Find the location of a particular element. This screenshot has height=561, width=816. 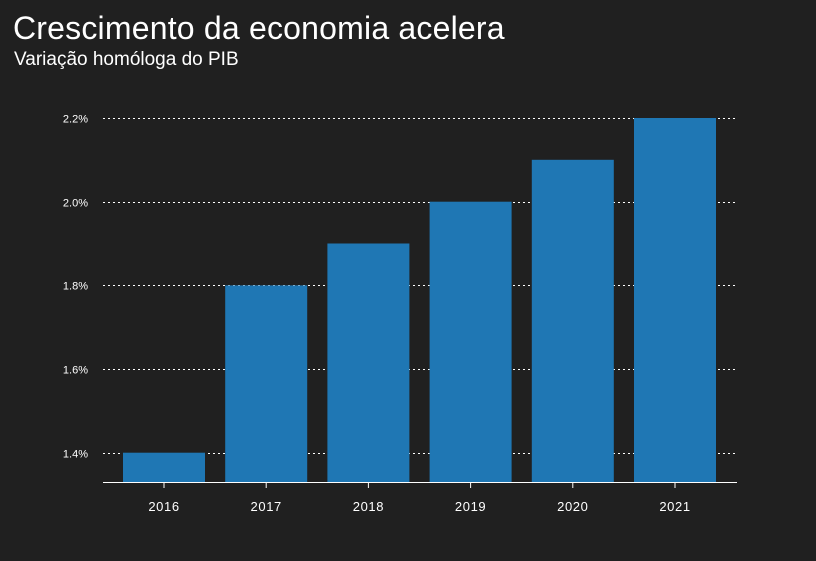

x-tick-label: 2020 is located at coordinates (572, 506).